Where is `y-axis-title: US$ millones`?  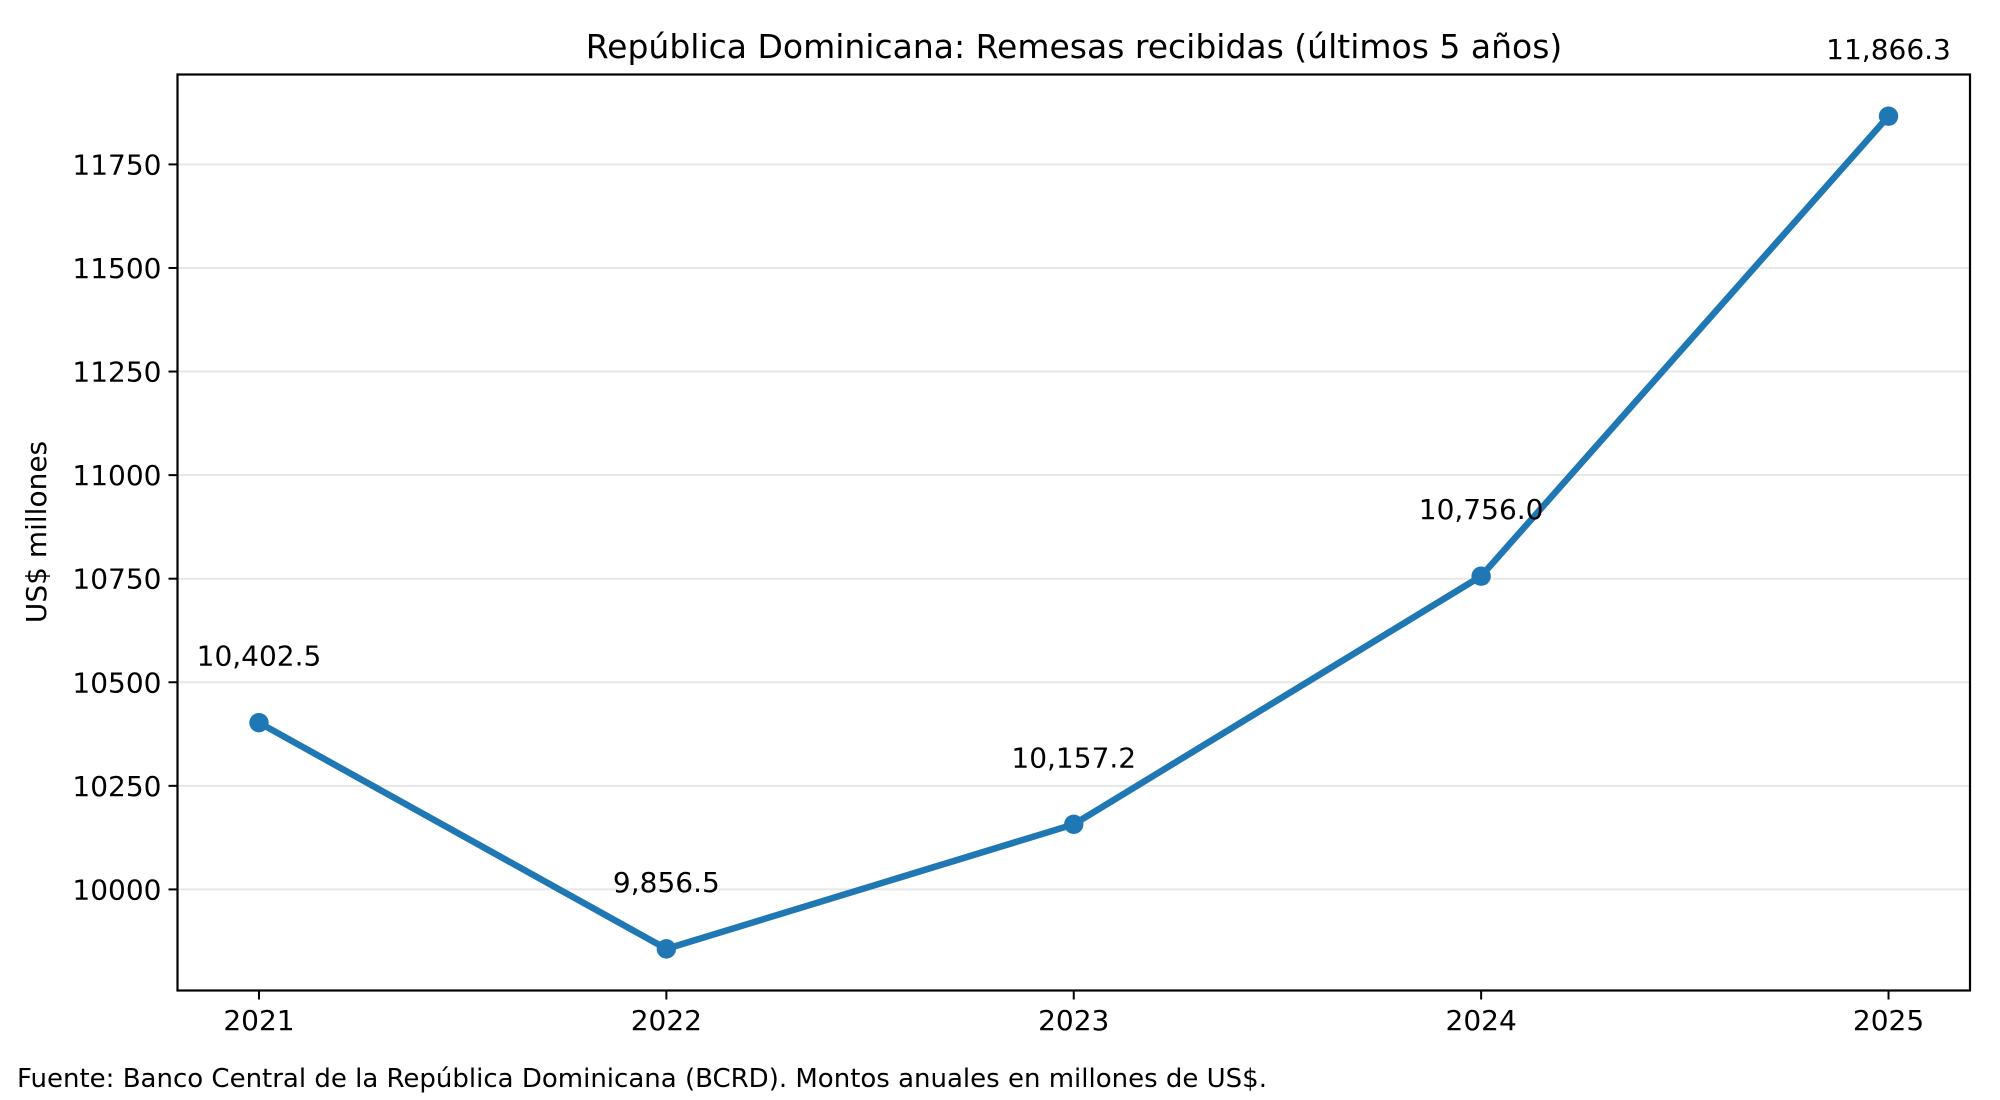 y-axis-title: US$ millones is located at coordinates (36, 532).